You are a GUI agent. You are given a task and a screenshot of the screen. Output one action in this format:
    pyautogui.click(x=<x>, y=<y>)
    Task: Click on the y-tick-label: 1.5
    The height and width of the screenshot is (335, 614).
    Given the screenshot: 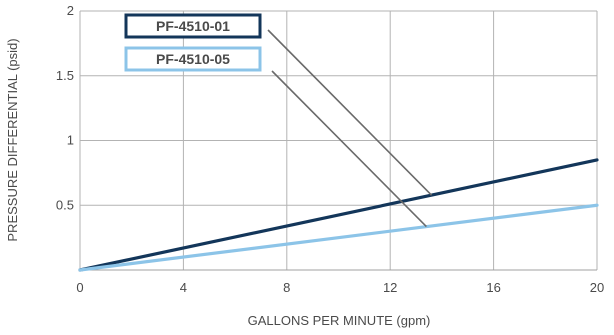 What is the action you would take?
    pyautogui.click(x=65, y=75)
    